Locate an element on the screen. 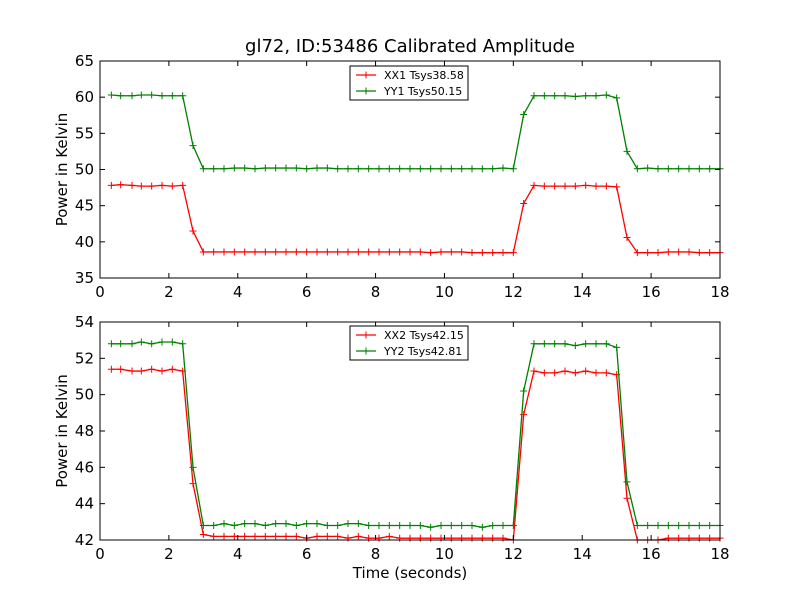  y-tick-label: 40 is located at coordinates (84, 242).